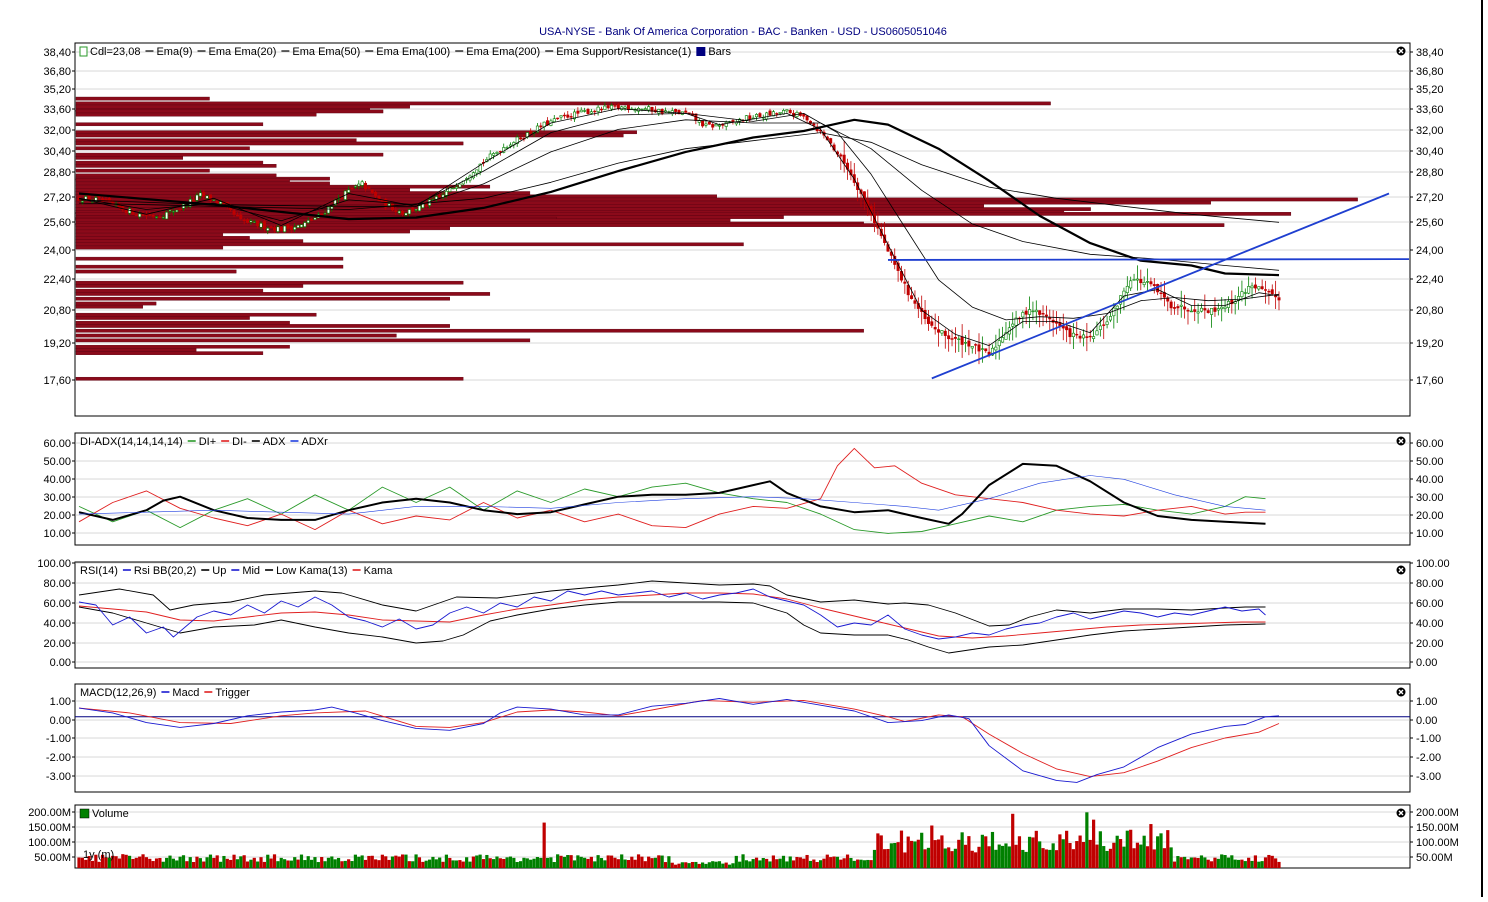  I want to click on rsi-tick-label-right: 60.00, so click(1430, 604).